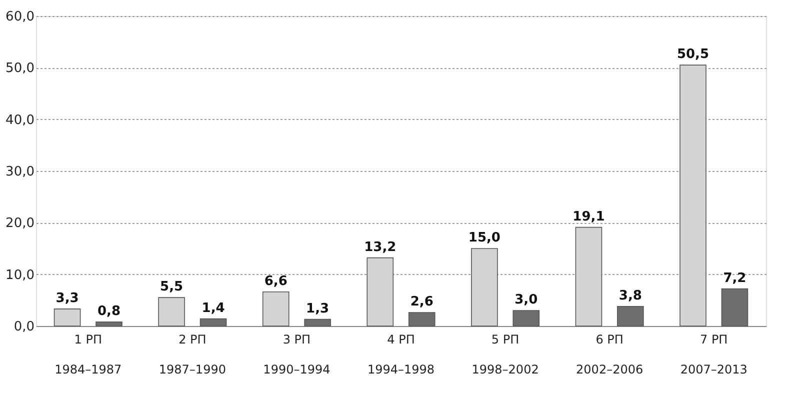  Describe the element at coordinates (20, 172) in the screenshot. I see `y-tick-label: 30,0` at that location.